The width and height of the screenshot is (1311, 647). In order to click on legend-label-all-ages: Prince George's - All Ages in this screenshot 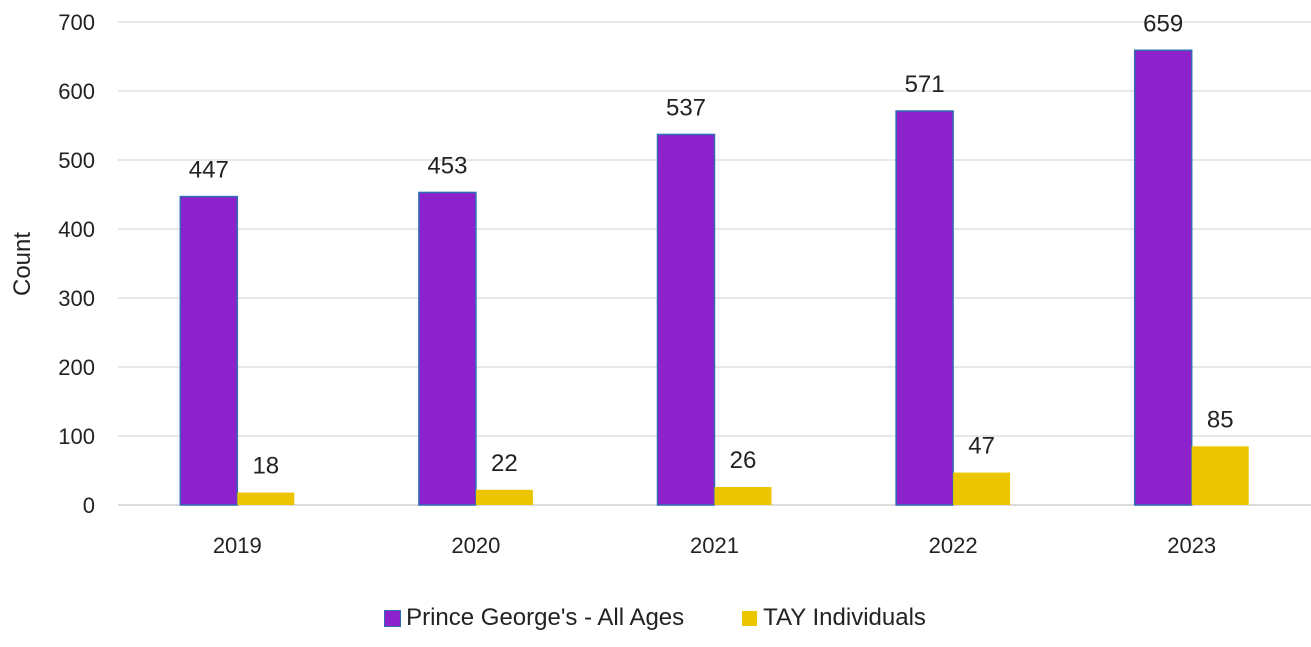, I will do `click(545, 617)`.